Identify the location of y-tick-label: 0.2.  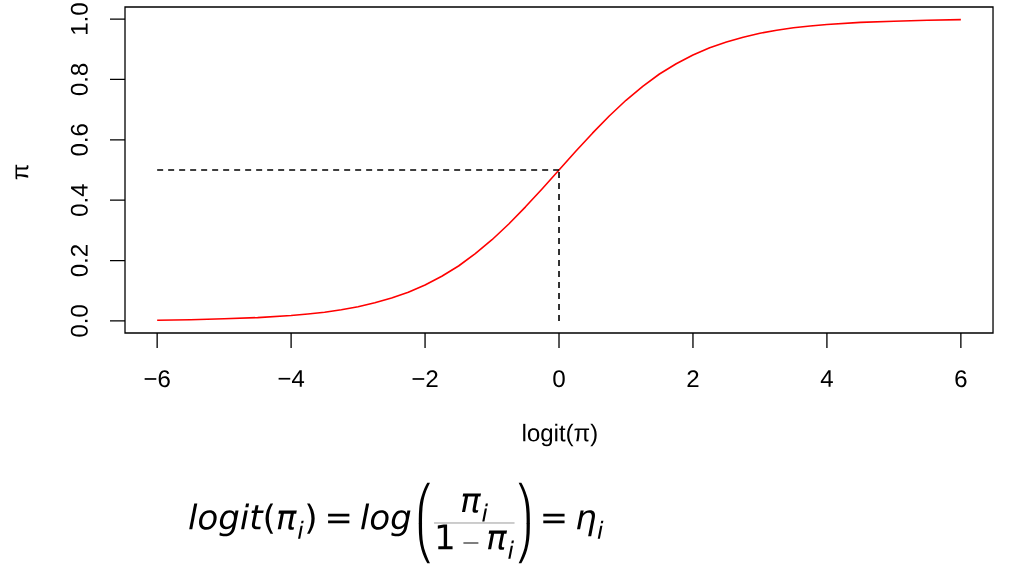
(79, 261).